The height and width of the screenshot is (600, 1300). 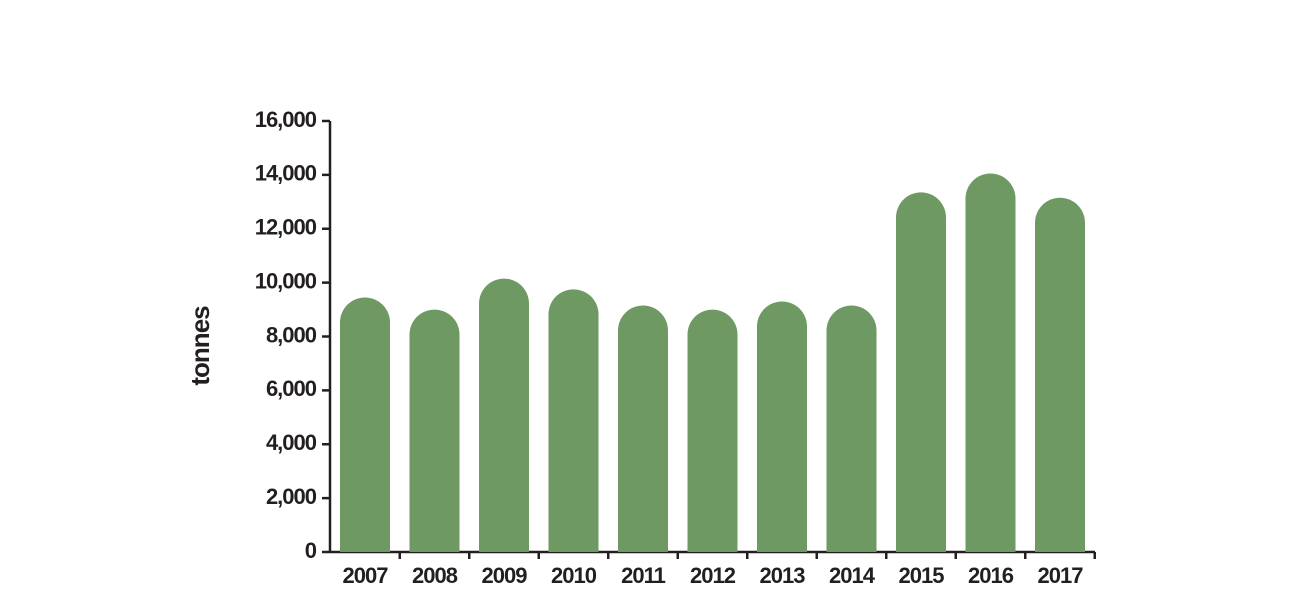 I want to click on x-tick-label: 2014, so click(x=852, y=575).